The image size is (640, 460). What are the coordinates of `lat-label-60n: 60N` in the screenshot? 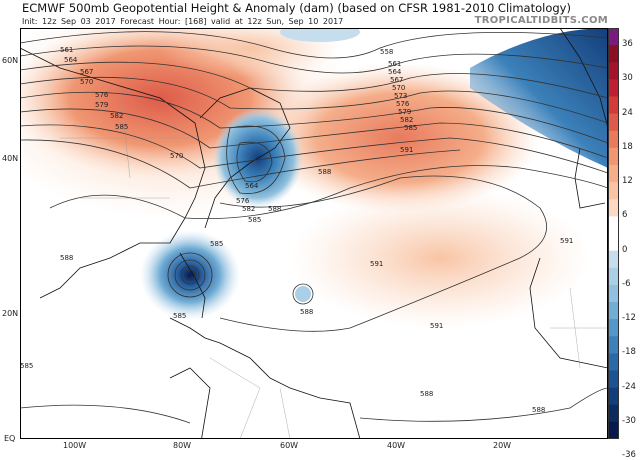 It's located at (10, 60).